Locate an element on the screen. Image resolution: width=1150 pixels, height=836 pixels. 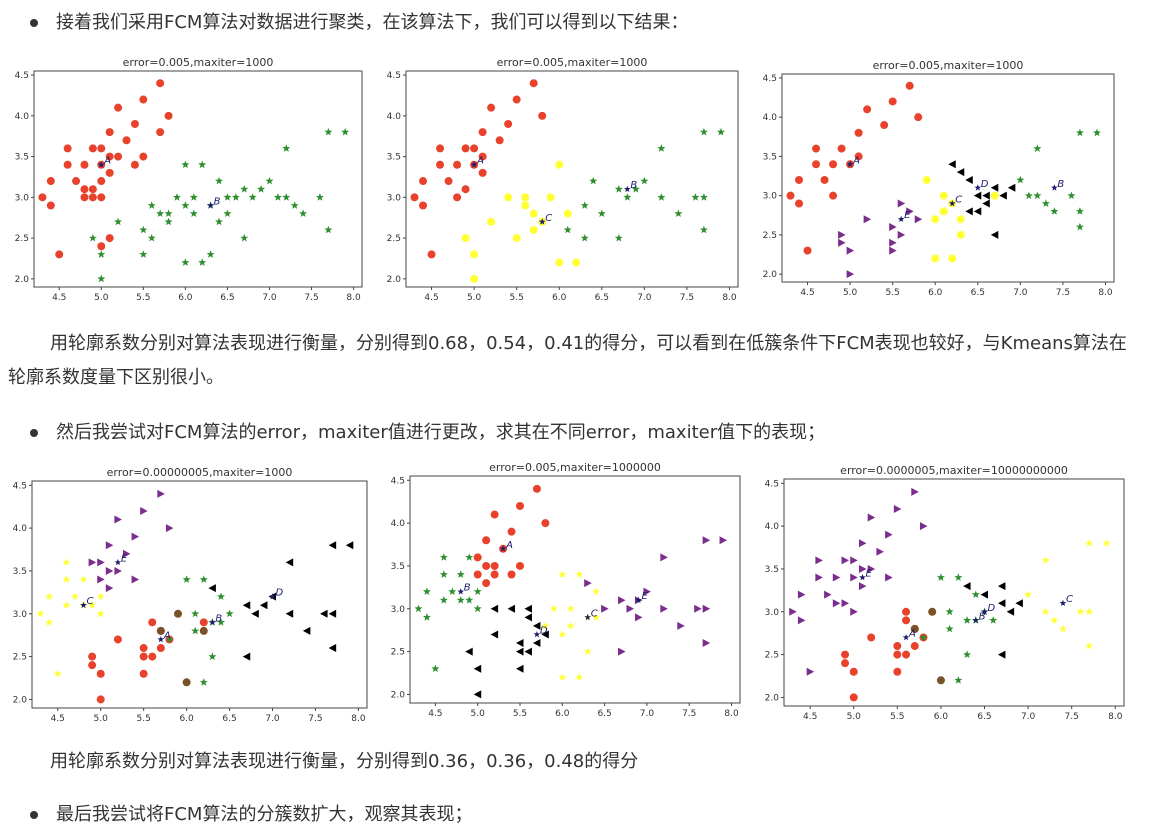
bullet-dot is located at coordinates (34, 815).